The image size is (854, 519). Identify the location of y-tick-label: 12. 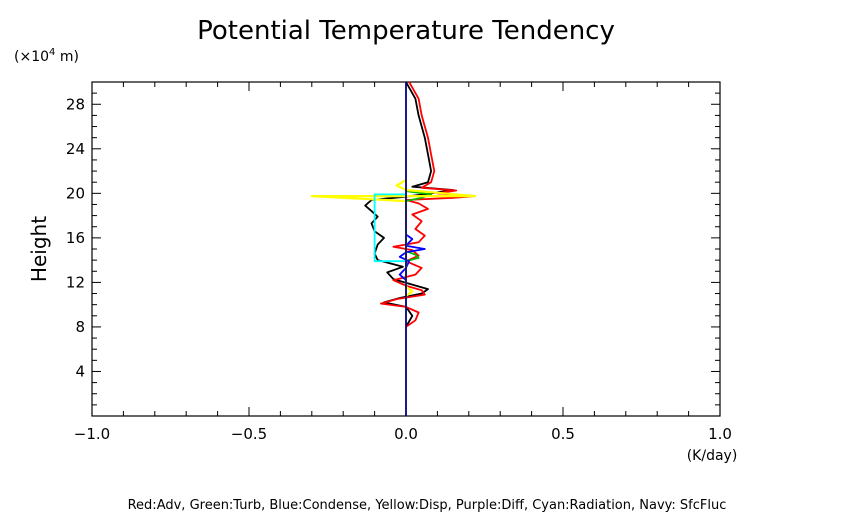
(75, 282).